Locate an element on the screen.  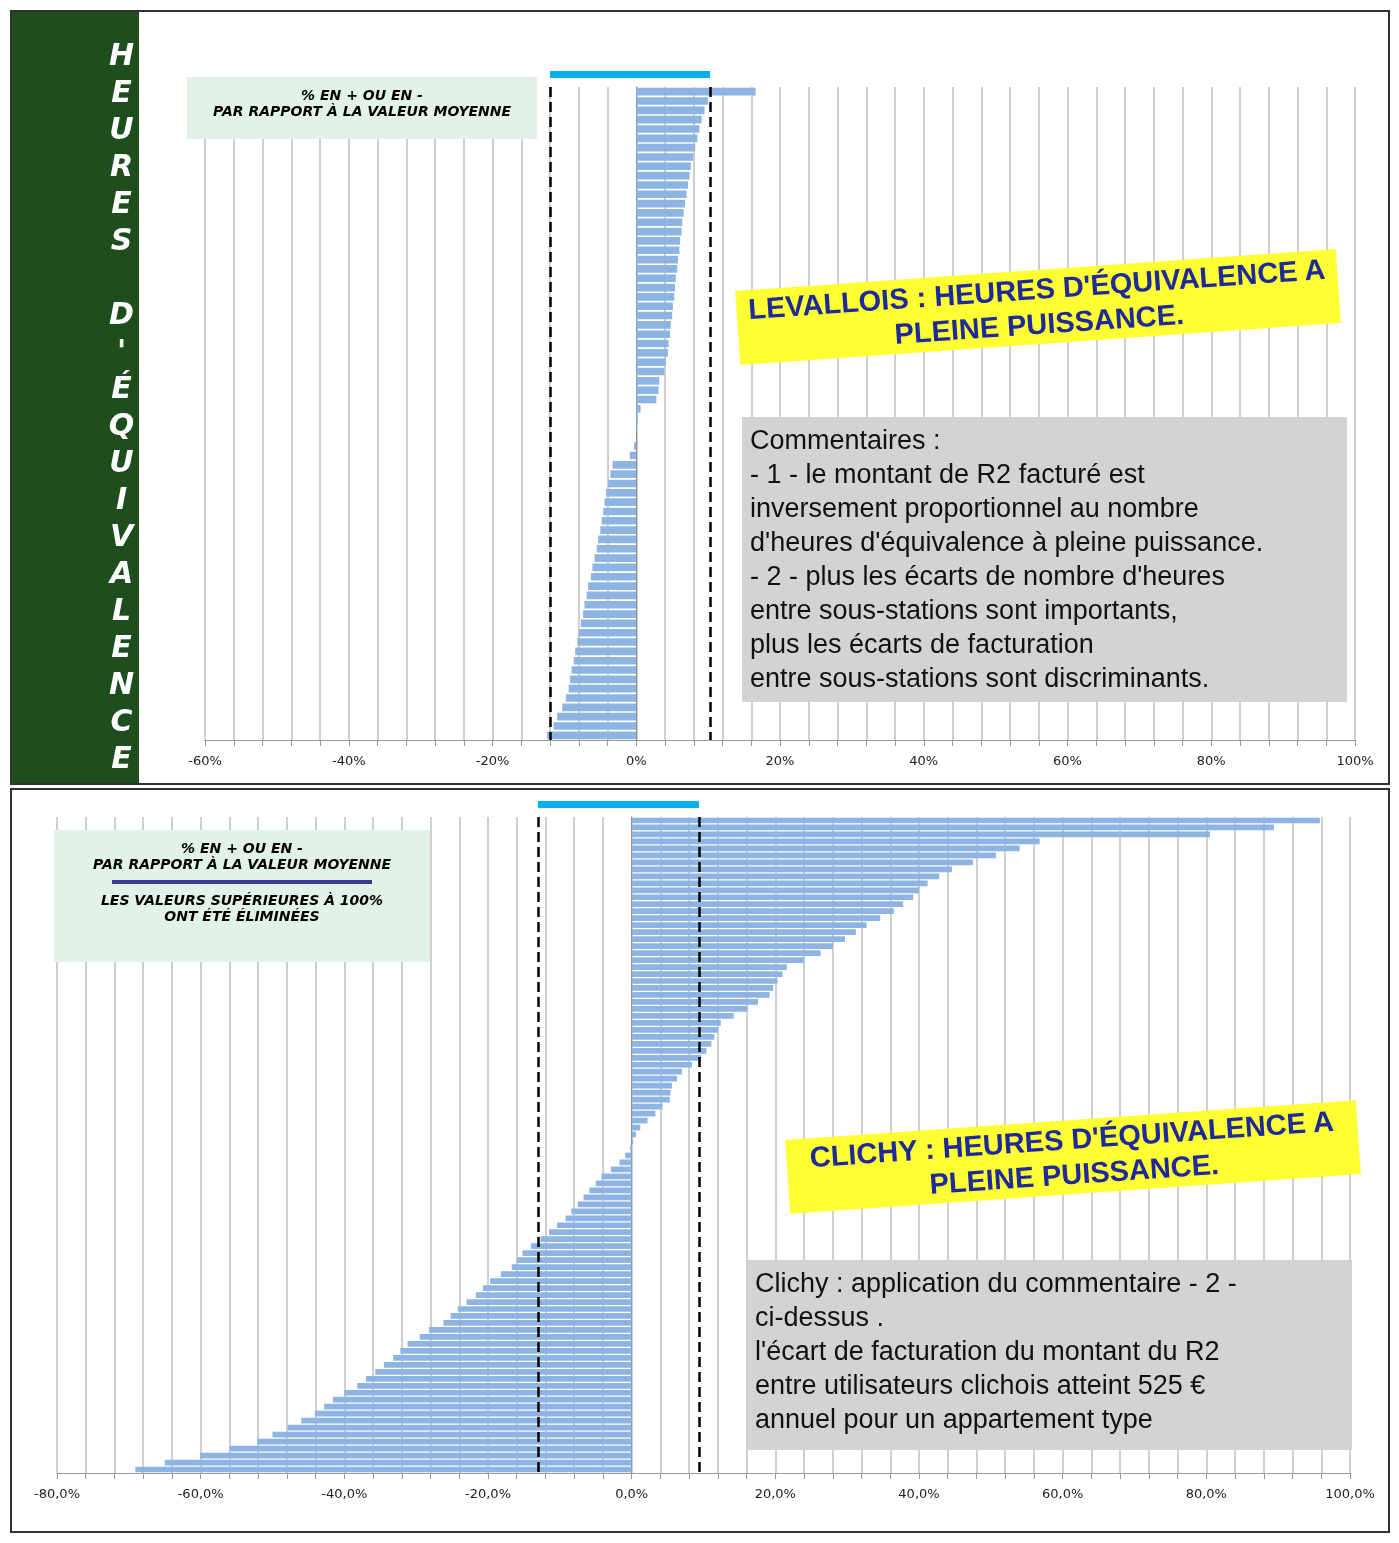
text: LEVALLOIS : HEURES D'ÉQUIVALENCE A PLEINE PUISSANCE. is located at coordinates (1038, 307).